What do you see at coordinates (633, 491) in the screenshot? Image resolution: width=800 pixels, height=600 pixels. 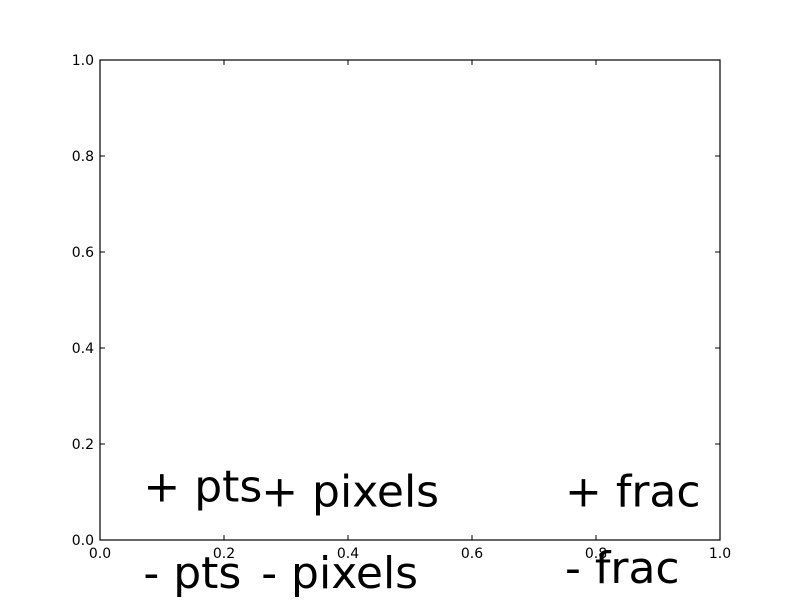 I see `annotation-text: + frac` at bounding box center [633, 491].